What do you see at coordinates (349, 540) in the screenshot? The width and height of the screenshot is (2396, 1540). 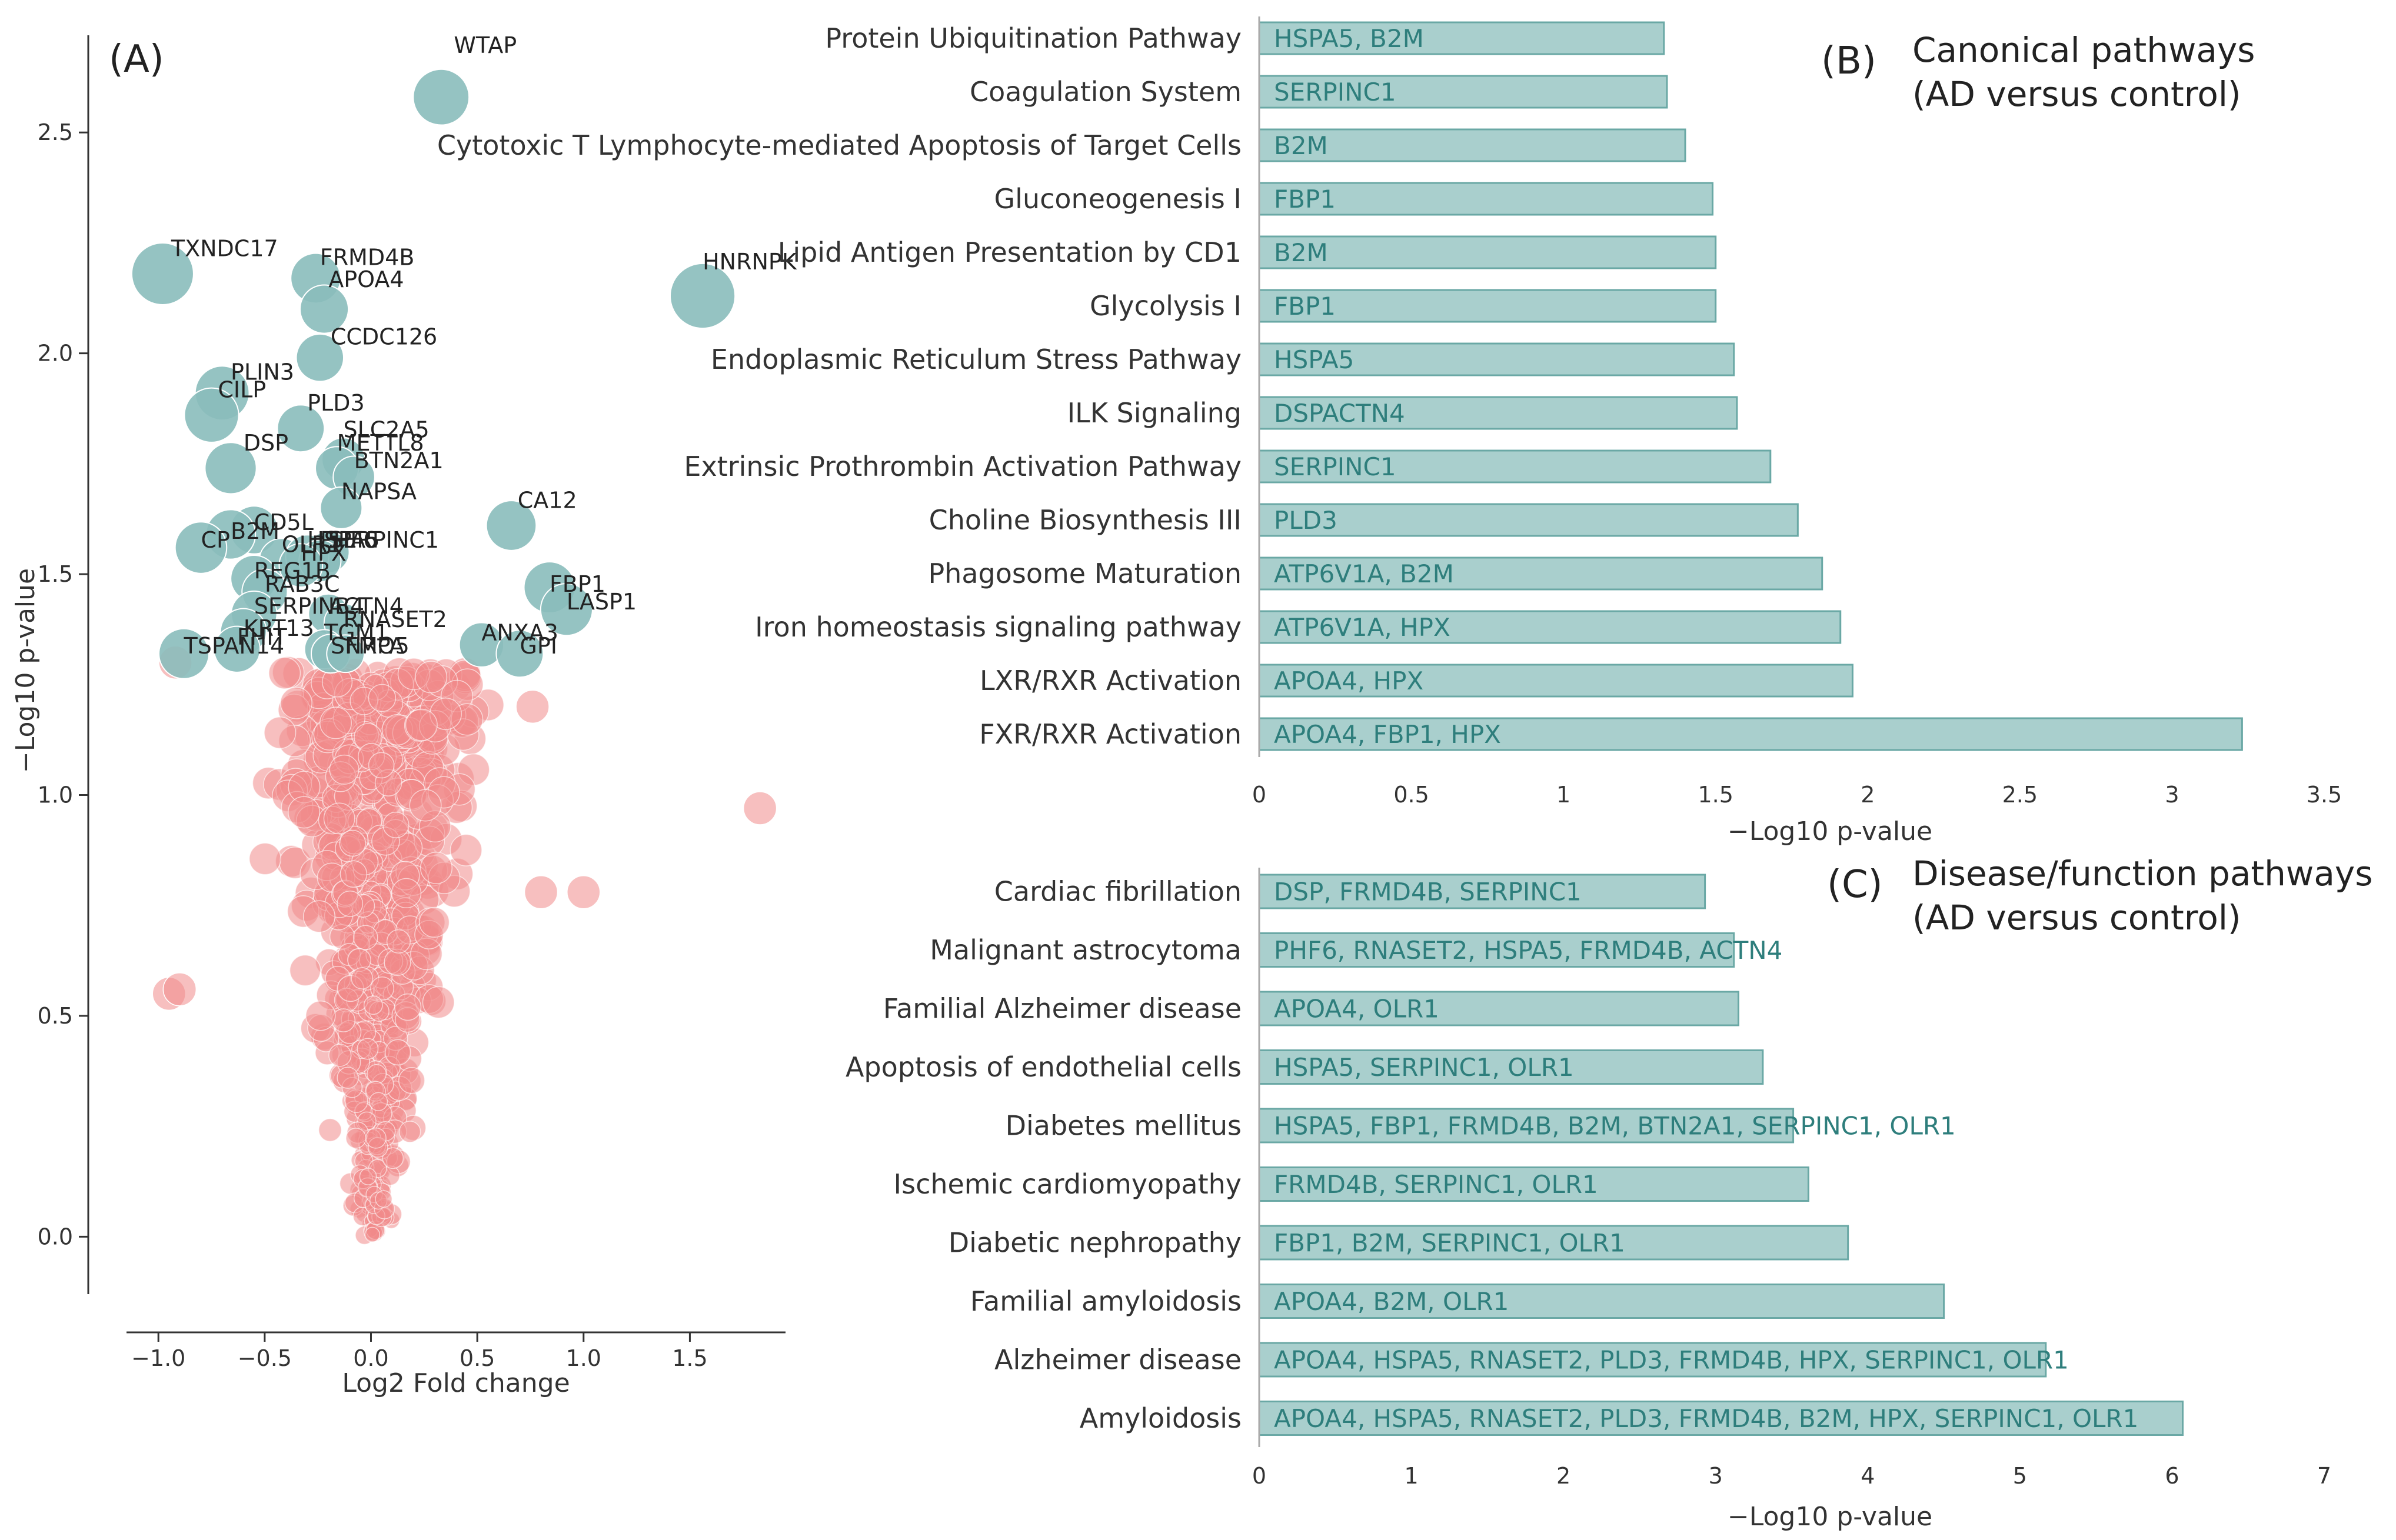 I see `gene-label: PHF6` at bounding box center [349, 540].